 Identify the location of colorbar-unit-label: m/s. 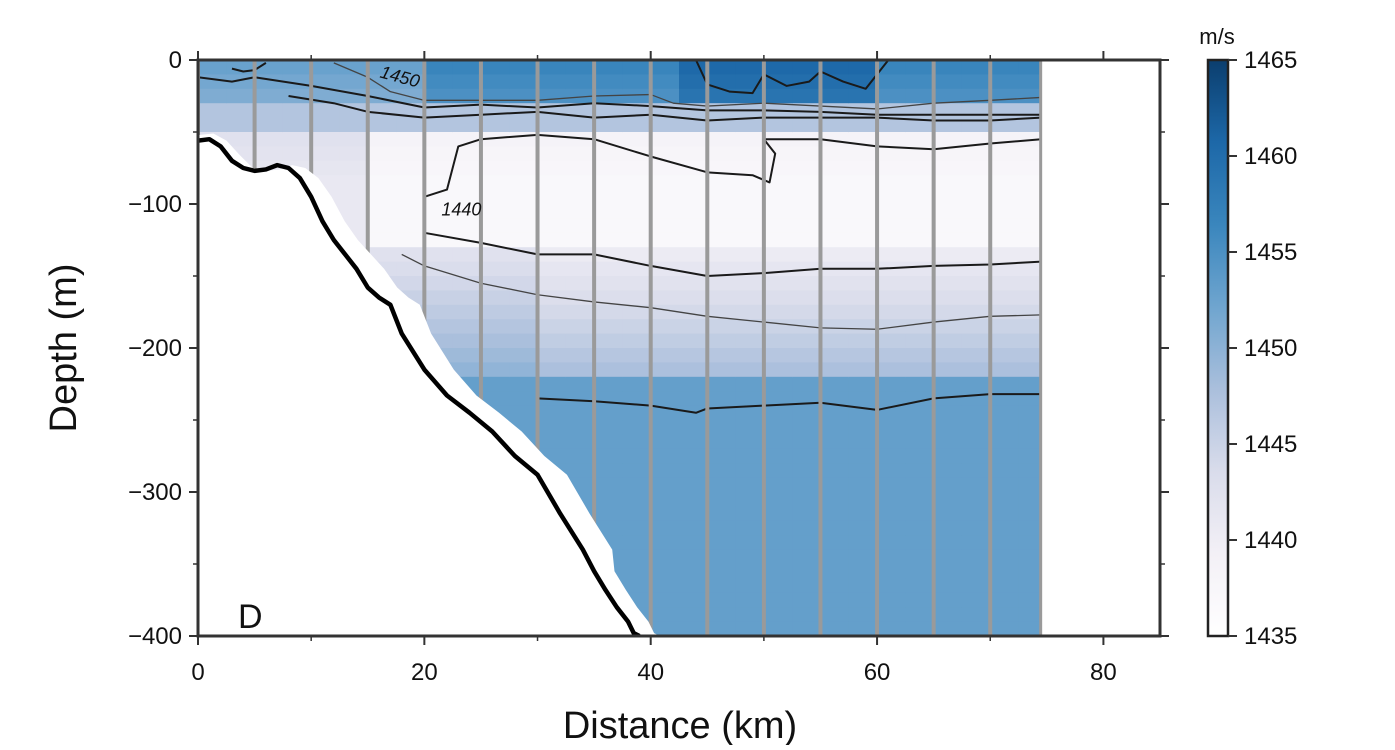
(1216, 36).